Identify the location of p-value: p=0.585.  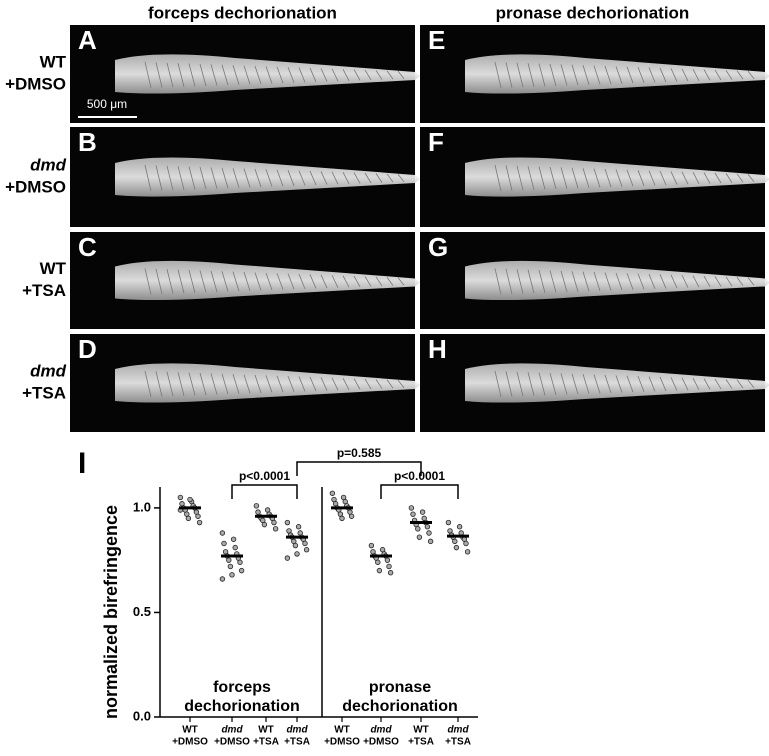
(359, 453).